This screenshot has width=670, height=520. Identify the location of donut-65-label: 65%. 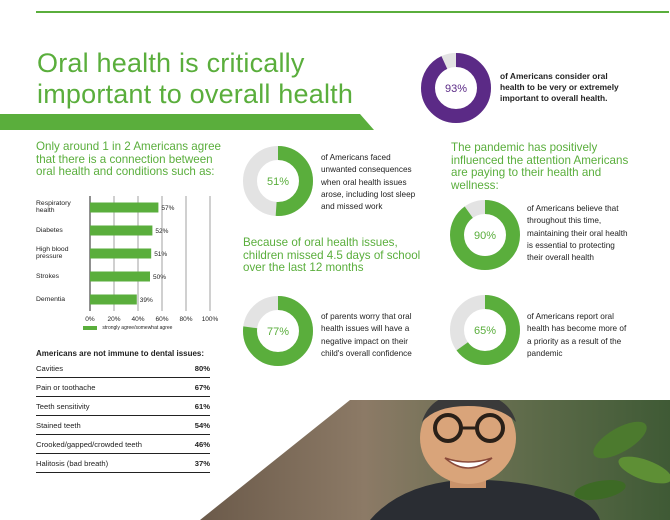
(485, 331).